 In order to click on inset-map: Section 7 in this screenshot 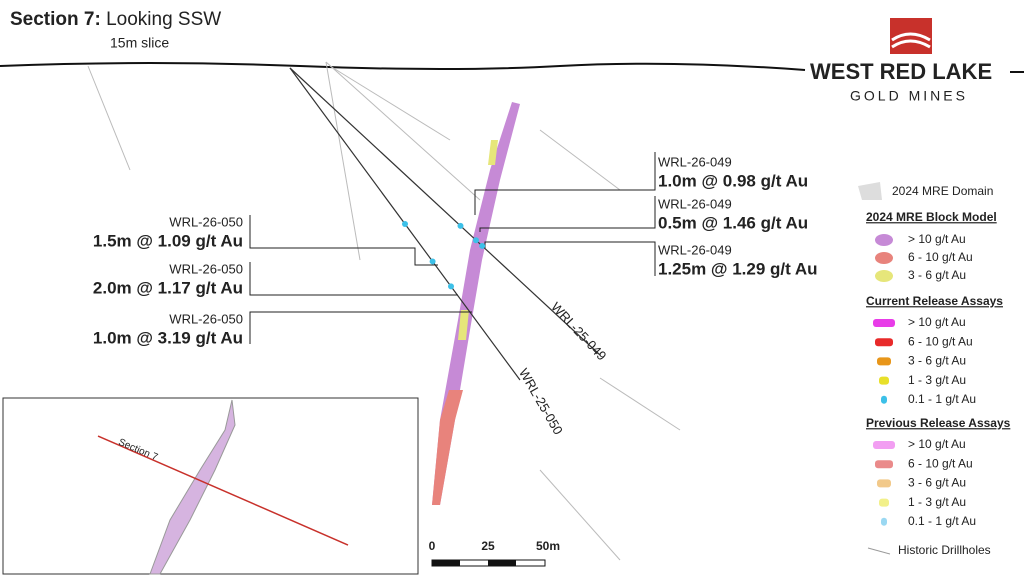, I will do `click(210, 486)`.